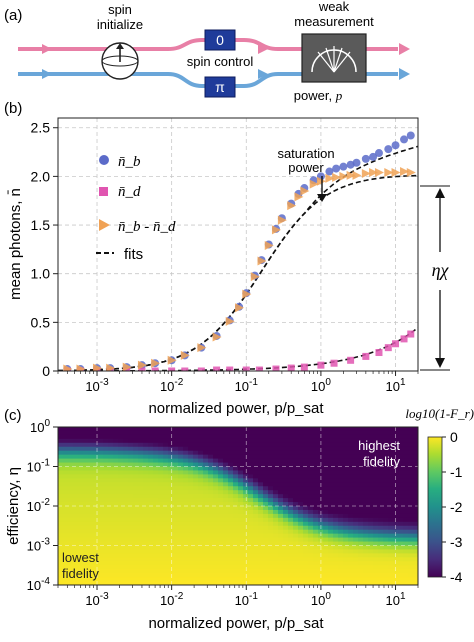 The height and width of the screenshot is (642, 474). Describe the element at coordinates (305, 153) in the screenshot. I see `saturation-label-1: saturation` at that location.